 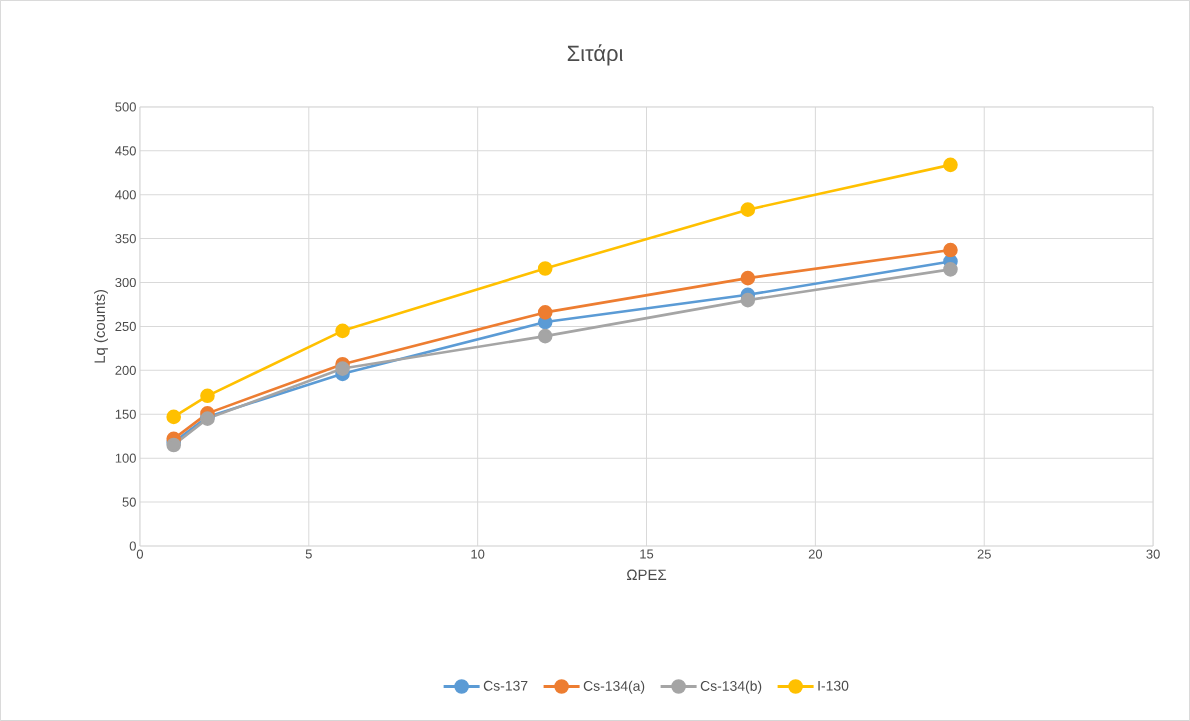 What do you see at coordinates (984, 554) in the screenshot?
I see `x-tick-label: 25` at bounding box center [984, 554].